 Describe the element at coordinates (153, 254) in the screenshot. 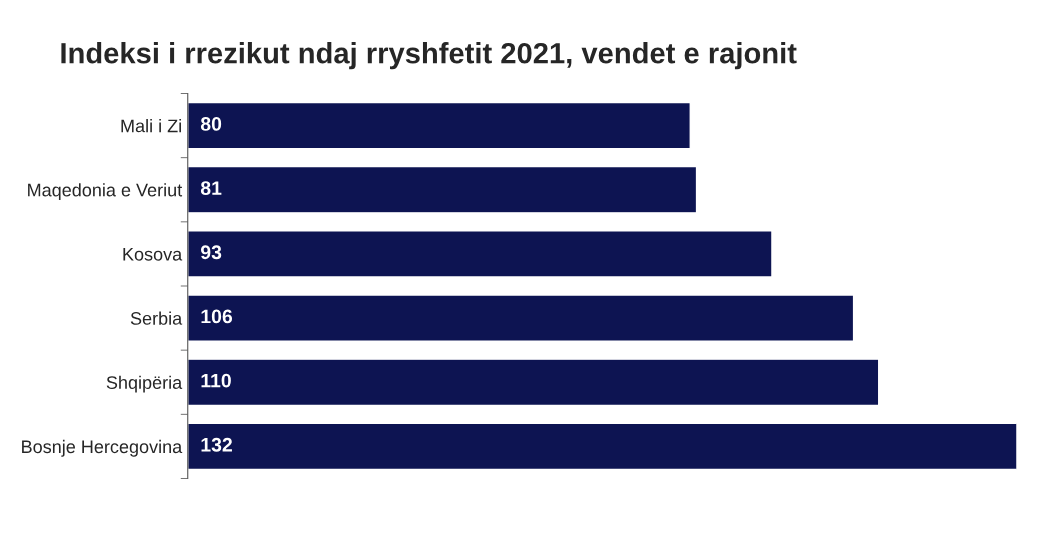

I see `y-tick-label: Kosova` at that location.